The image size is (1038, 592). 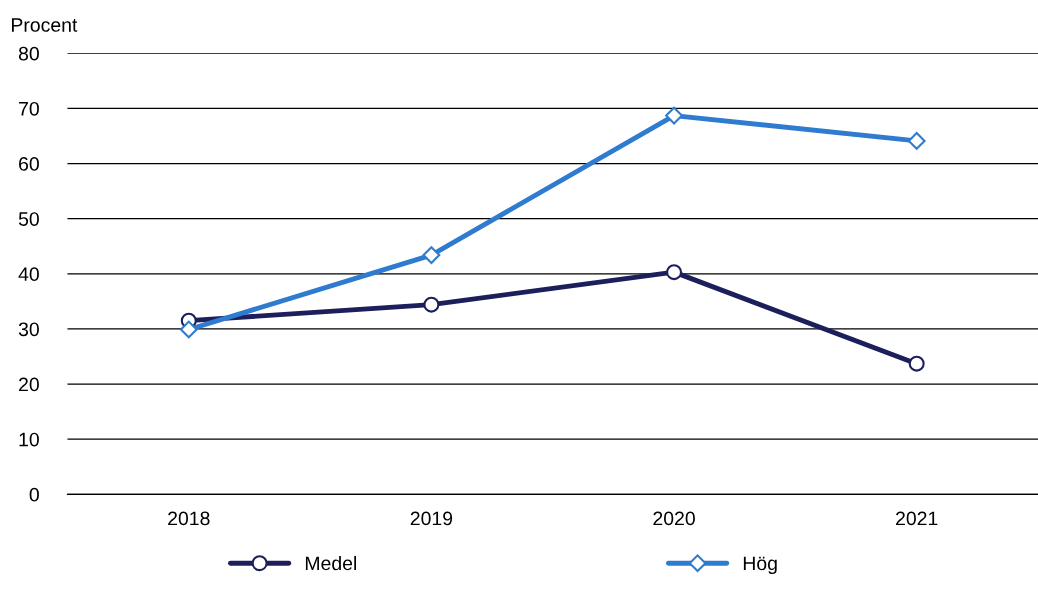 I want to click on y-tick-label: 50, so click(x=28, y=219).